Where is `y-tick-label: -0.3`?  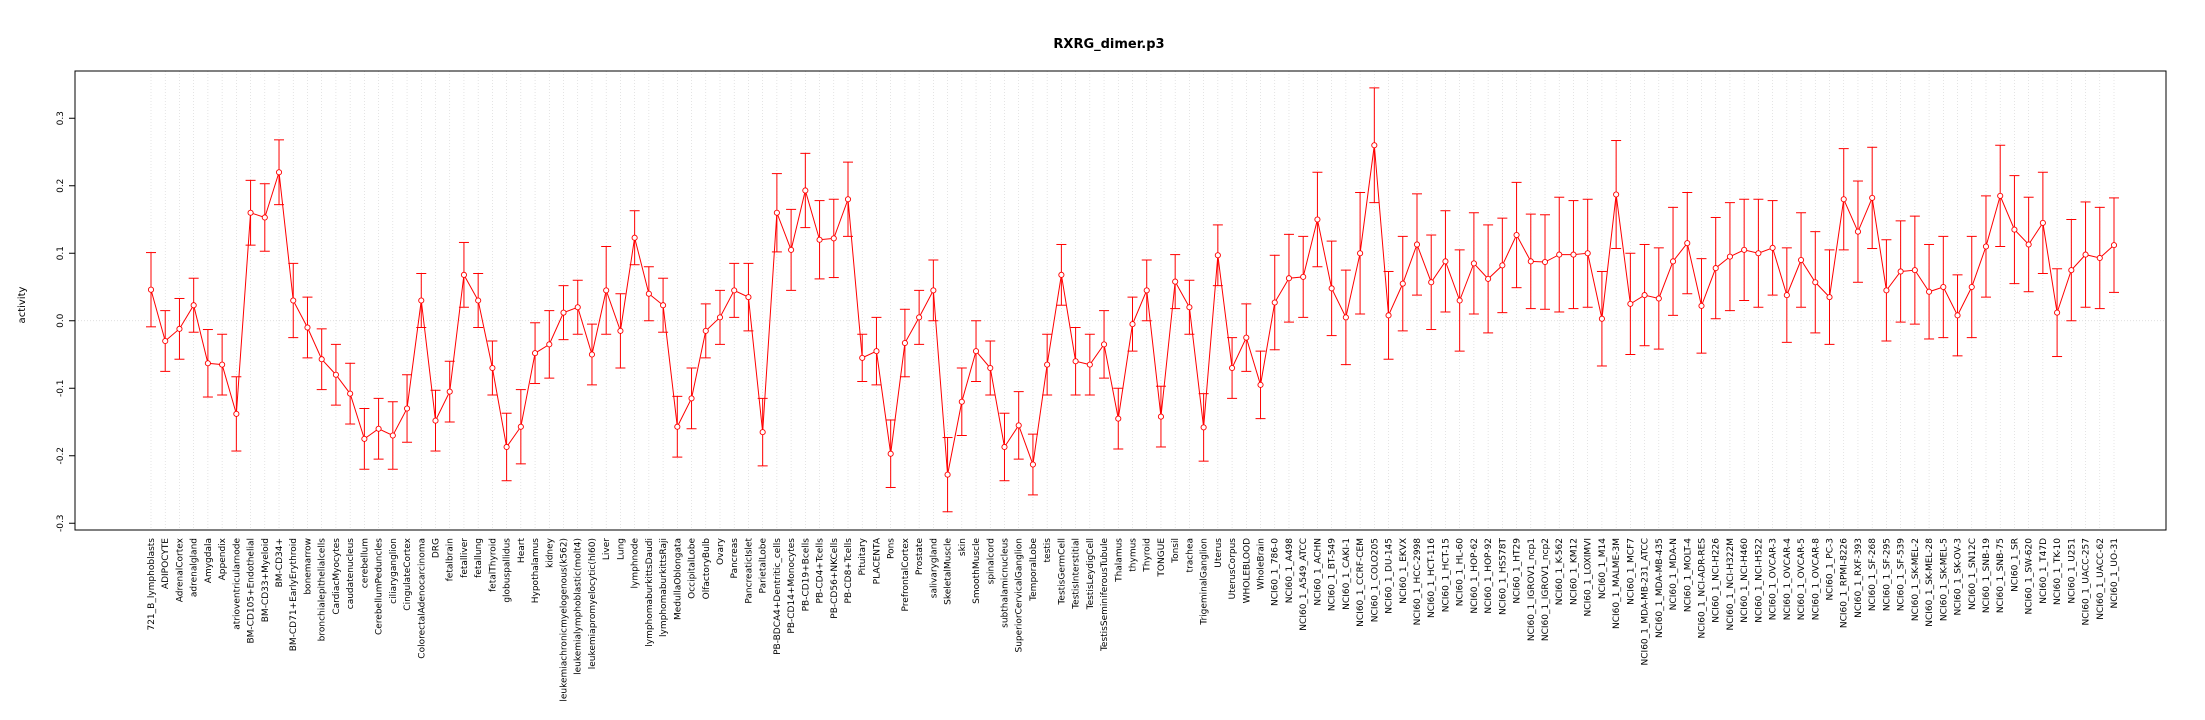
y-tick-label: -0.3 is located at coordinates (61, 523).